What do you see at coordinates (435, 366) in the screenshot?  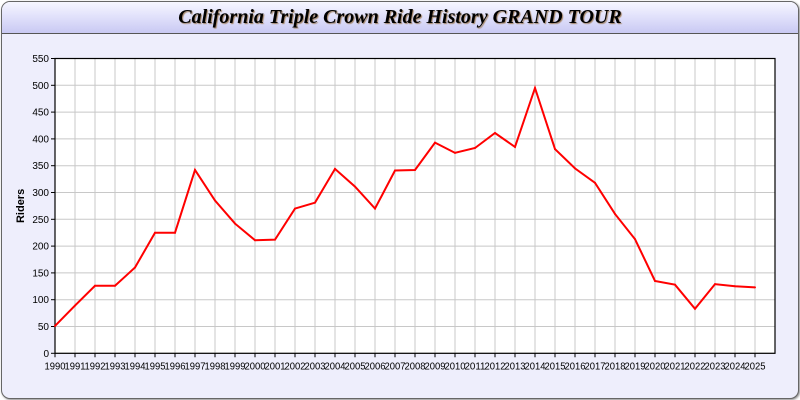 I see `x-tick-label: 2009` at bounding box center [435, 366].